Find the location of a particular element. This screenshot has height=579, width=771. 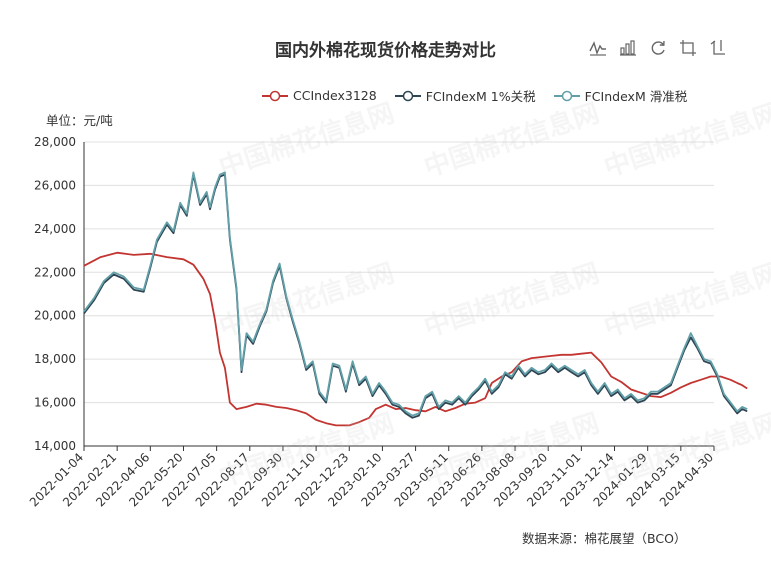

chart-toolbar is located at coordinates (658, 48).